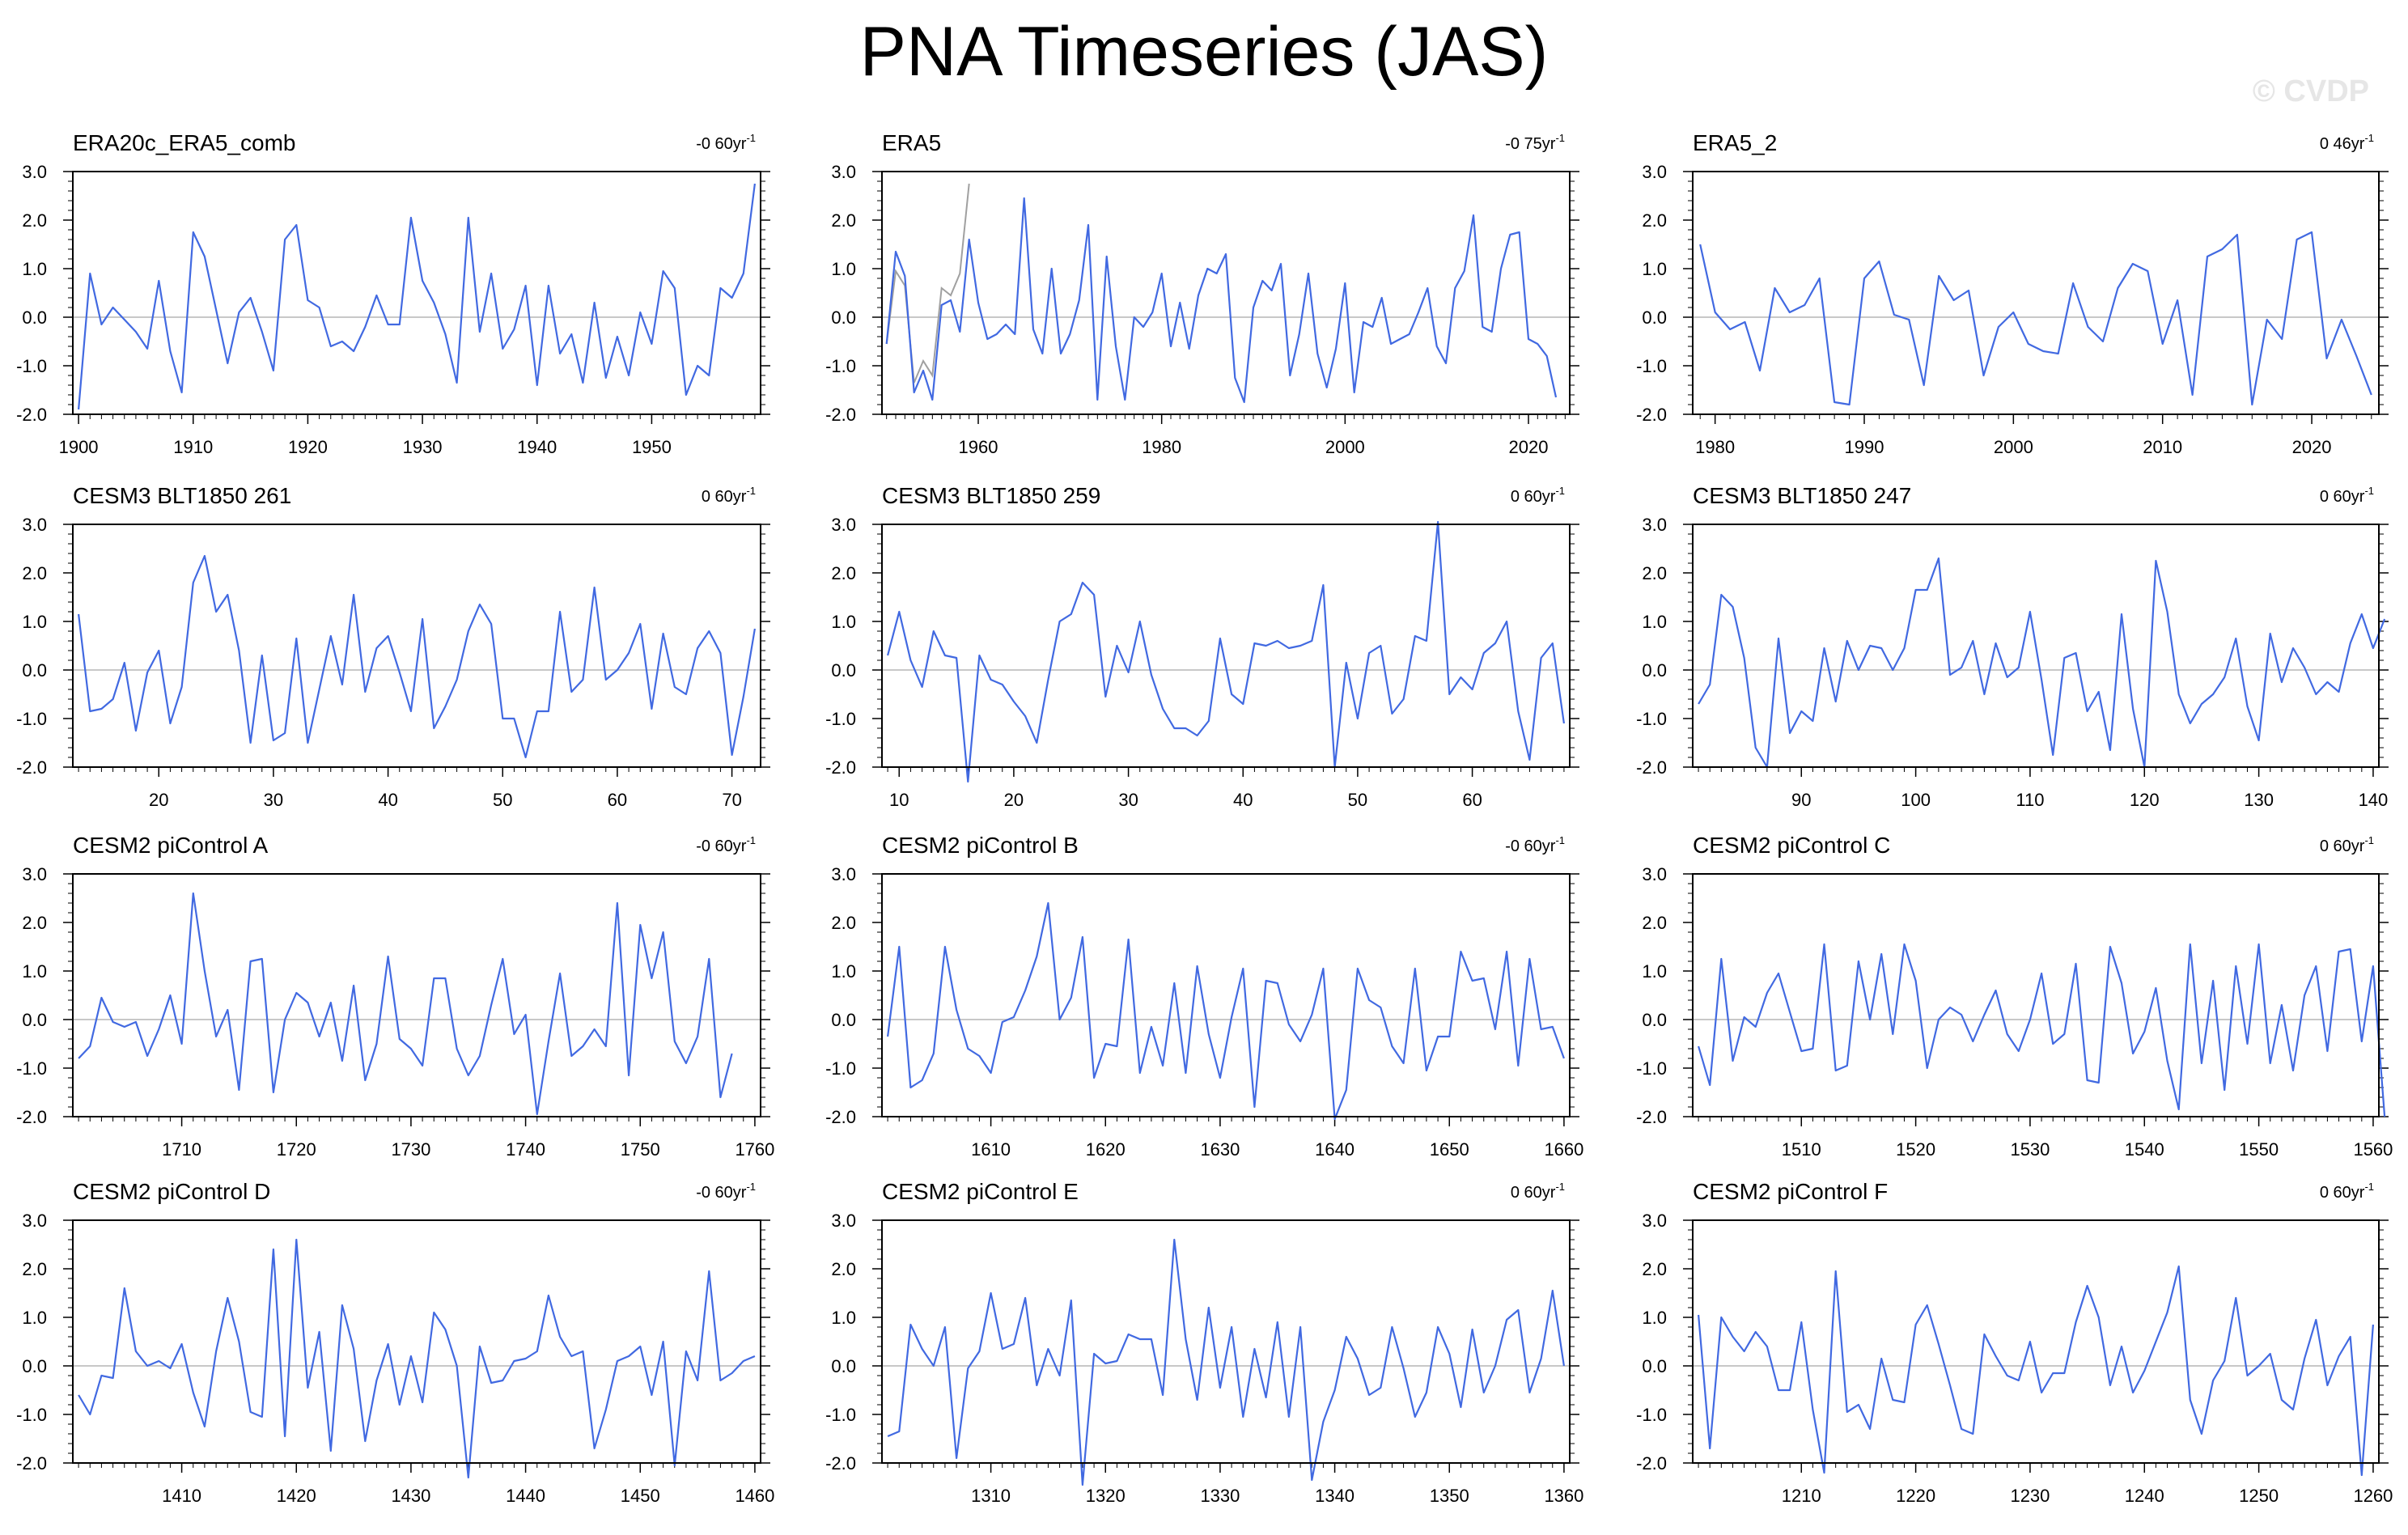 This screenshot has width=2408, height=1535. Describe the element at coordinates (1915, 1496) in the screenshot. I see `x-tick-label: 1220` at that location.